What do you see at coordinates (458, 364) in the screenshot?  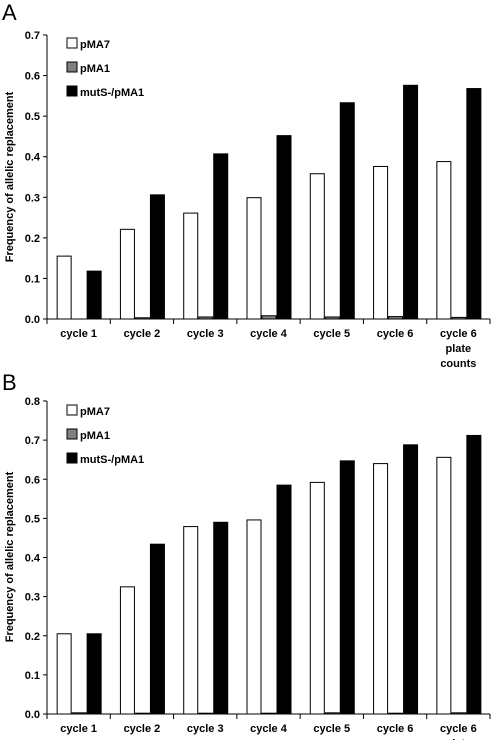 I see `x-tick-label: counts` at bounding box center [458, 364].